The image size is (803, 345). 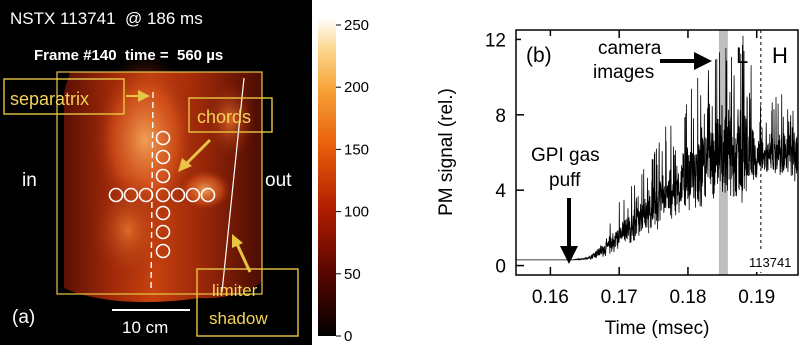 I want to click on chords-label: chords, so click(x=224, y=117).